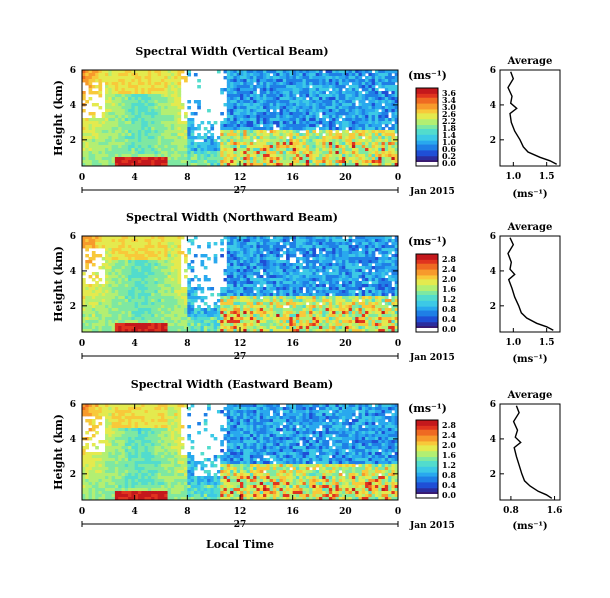  What do you see at coordinates (449, 128) in the screenshot?
I see `colorbar-tick-label: 1.8` at bounding box center [449, 128].